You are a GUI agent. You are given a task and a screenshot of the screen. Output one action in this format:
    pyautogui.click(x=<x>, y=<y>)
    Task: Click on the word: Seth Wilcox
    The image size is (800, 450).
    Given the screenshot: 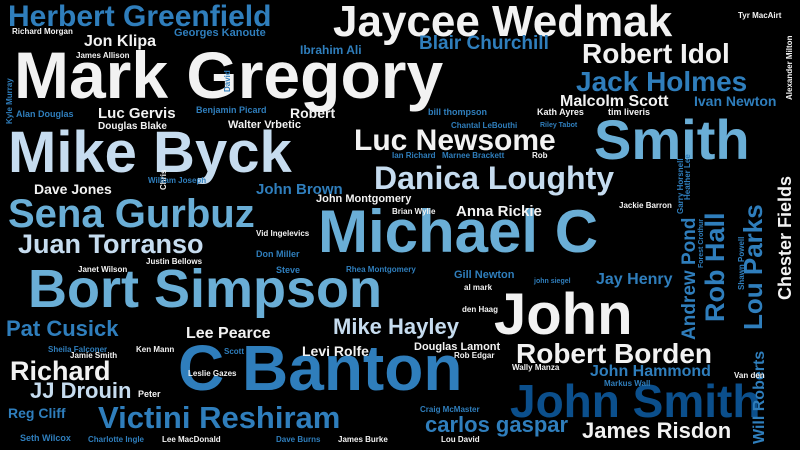 What is the action you would take?
    pyautogui.click(x=45, y=438)
    